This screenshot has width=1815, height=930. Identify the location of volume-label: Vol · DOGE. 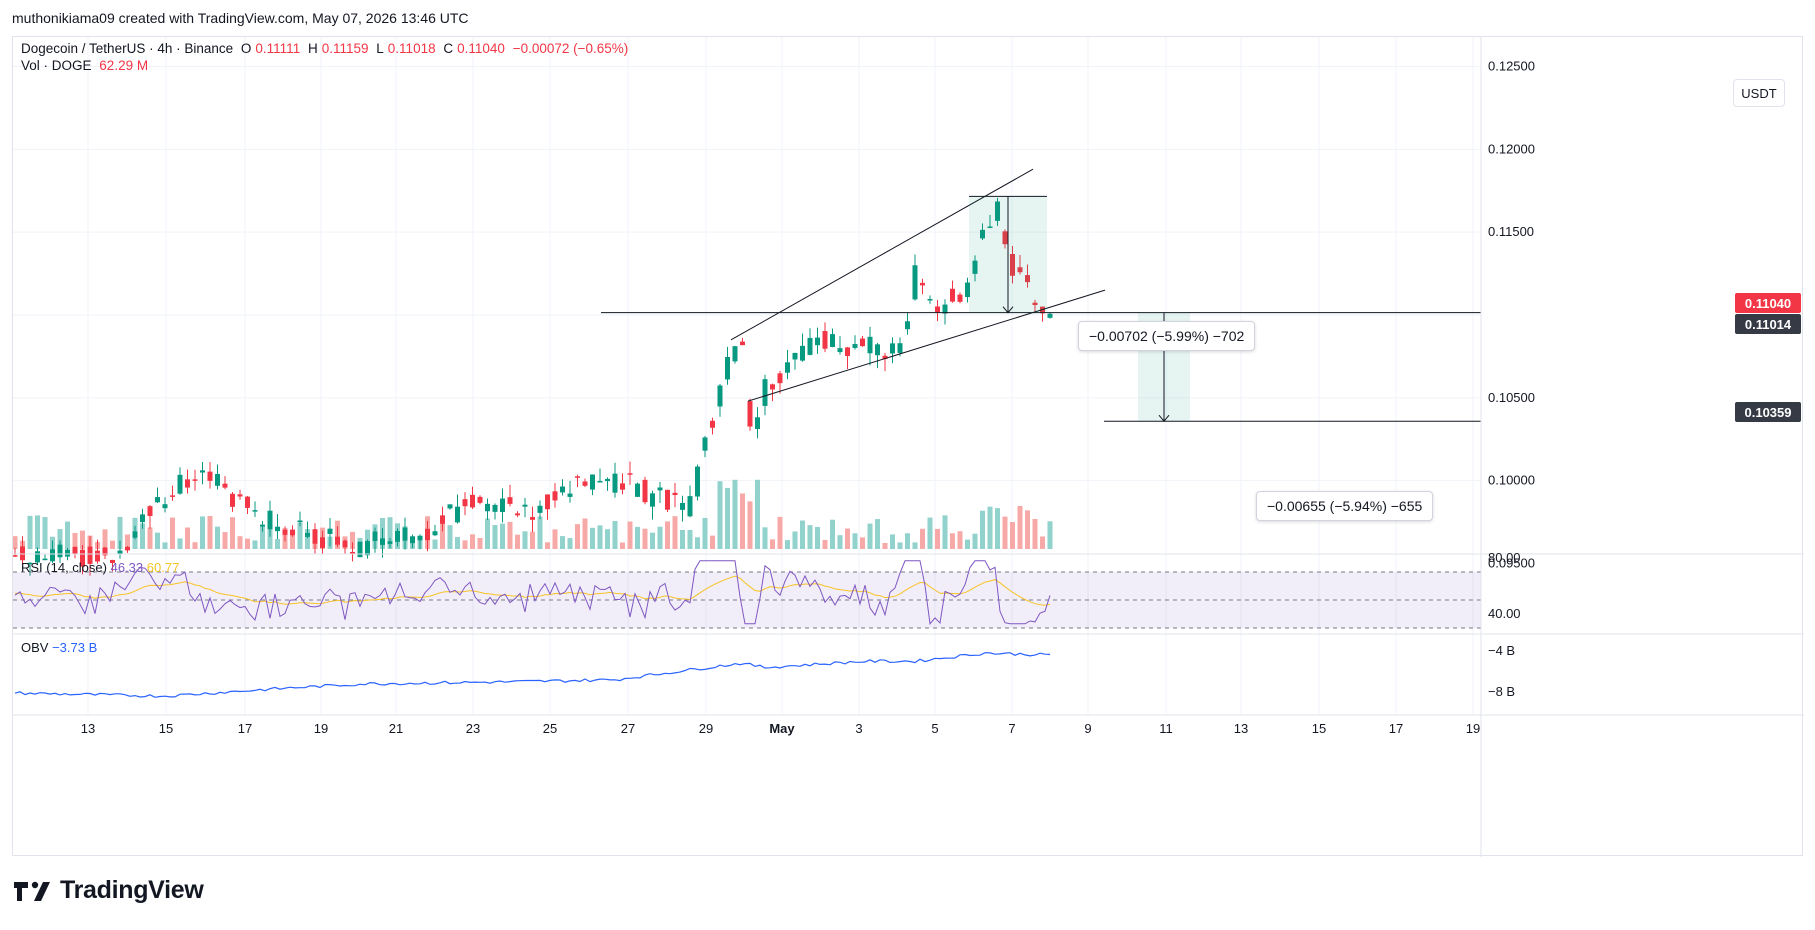
(56, 65).